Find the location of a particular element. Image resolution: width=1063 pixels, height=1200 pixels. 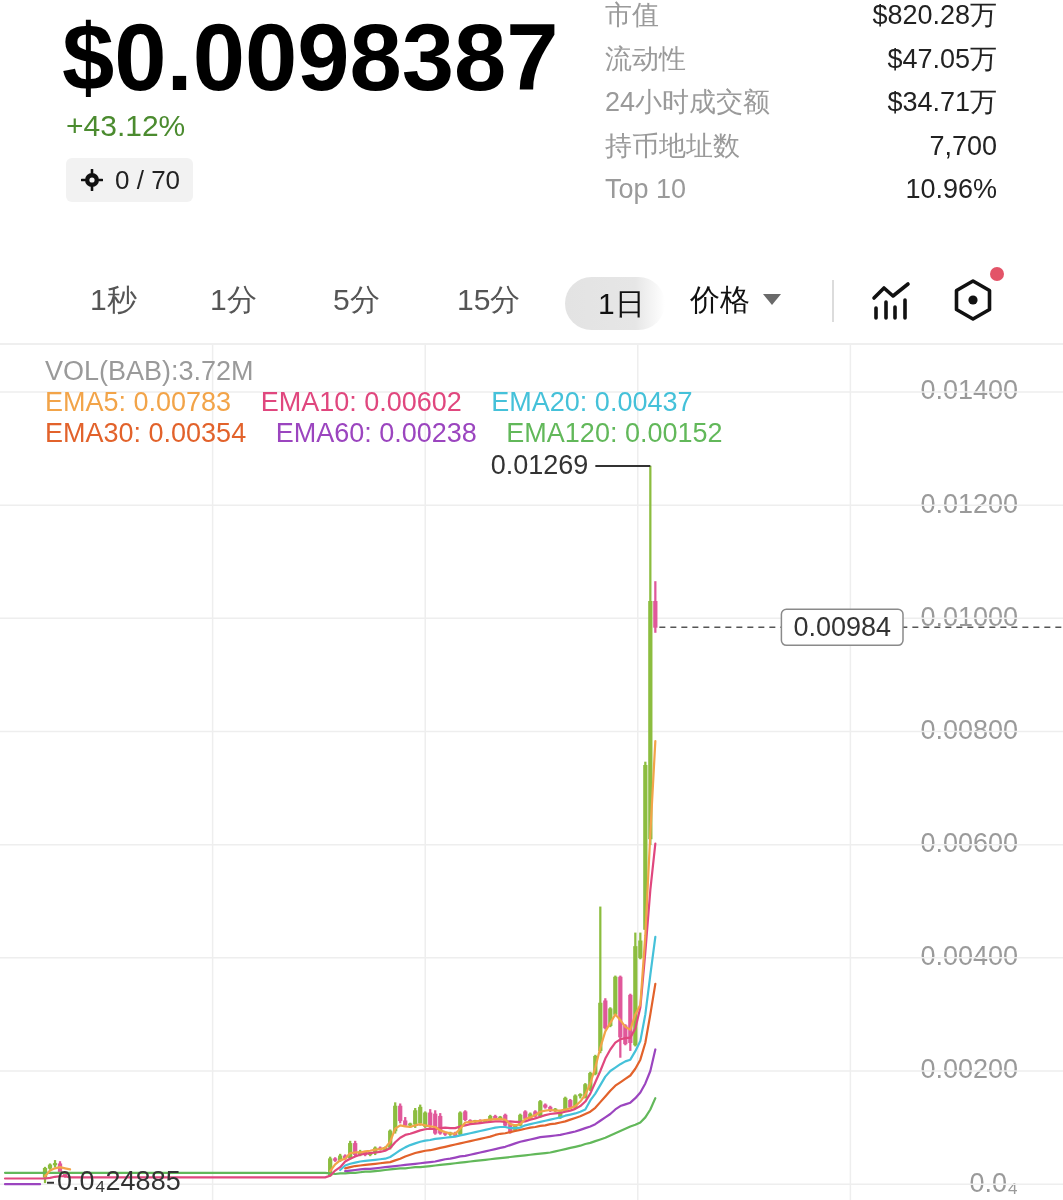

ref-line-label: 0.00984 is located at coordinates (842, 626).